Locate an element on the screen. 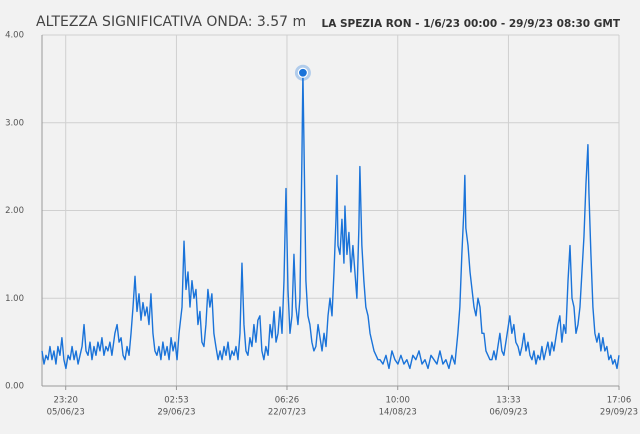 The width and height of the screenshot is (640, 434). y-tick-label: 3.00 is located at coordinates (14, 123).